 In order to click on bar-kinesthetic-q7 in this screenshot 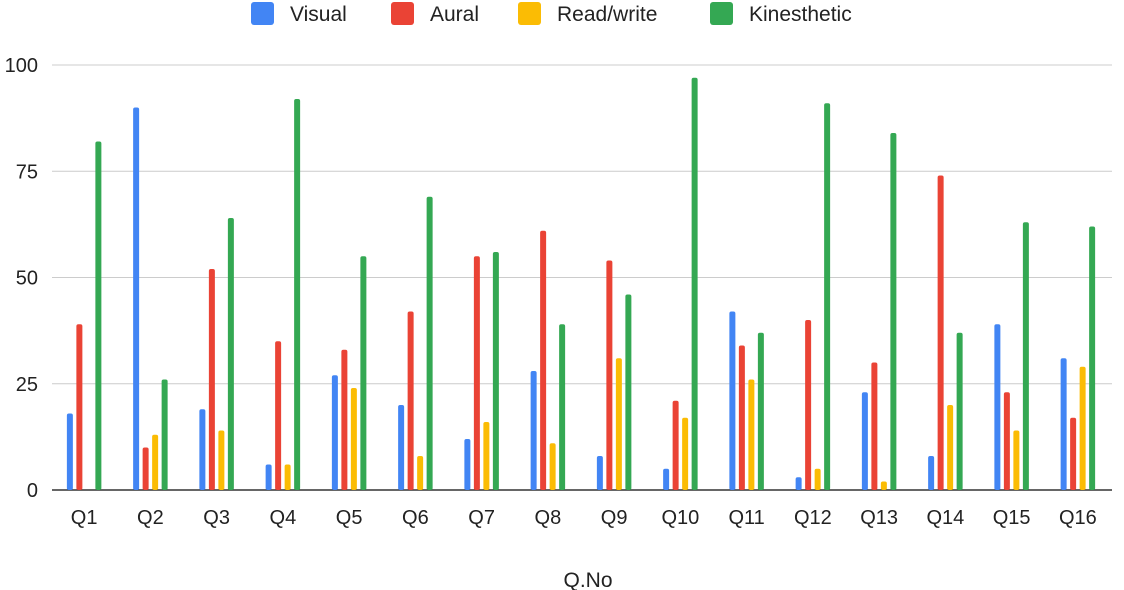, I will do `click(495, 371)`.